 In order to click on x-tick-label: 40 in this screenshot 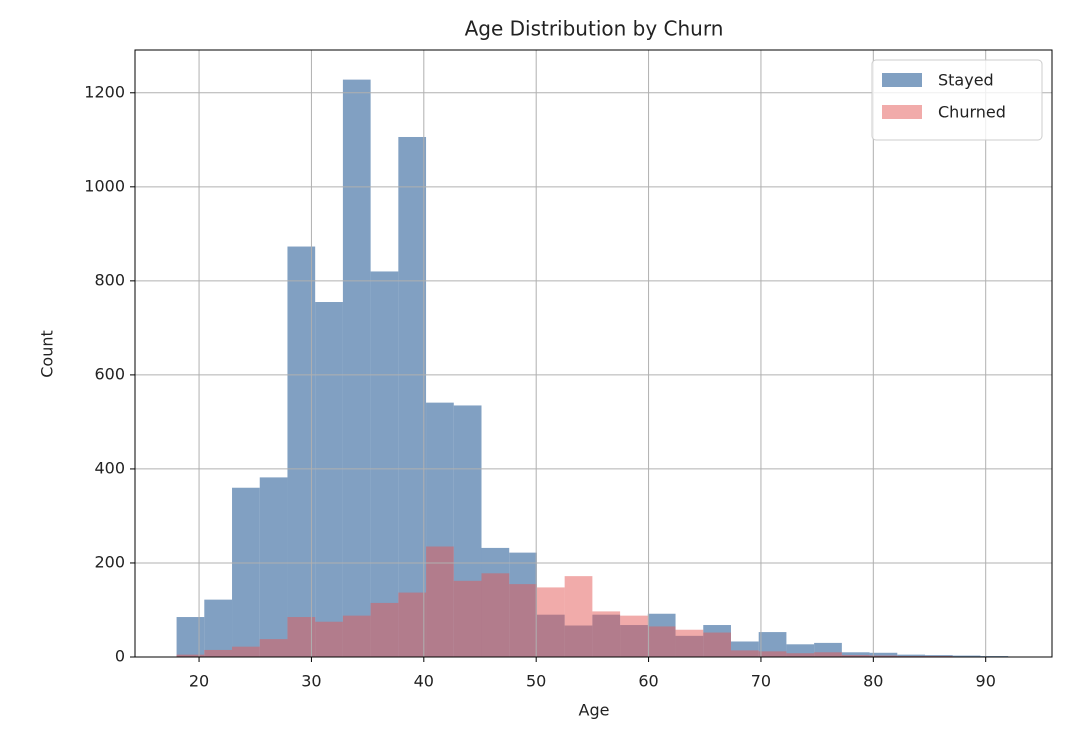, I will do `click(424, 681)`.